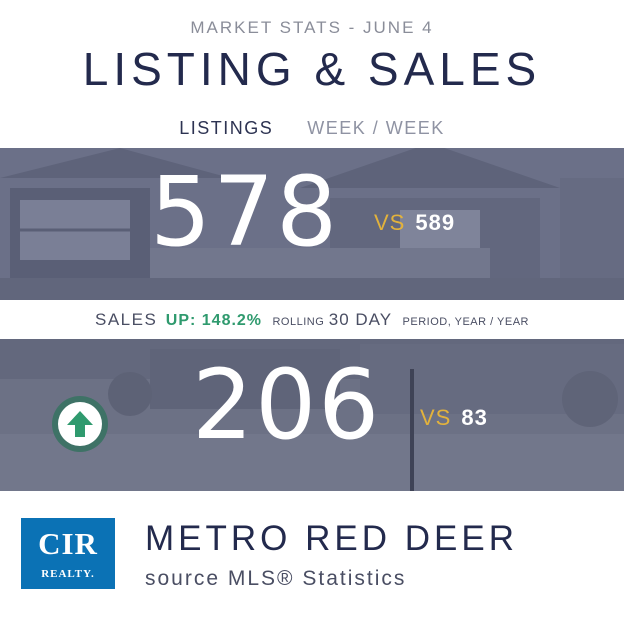 The width and height of the screenshot is (624, 621). I want to click on subheading: LISTINGS WEEK / WEEK, so click(312, 128).